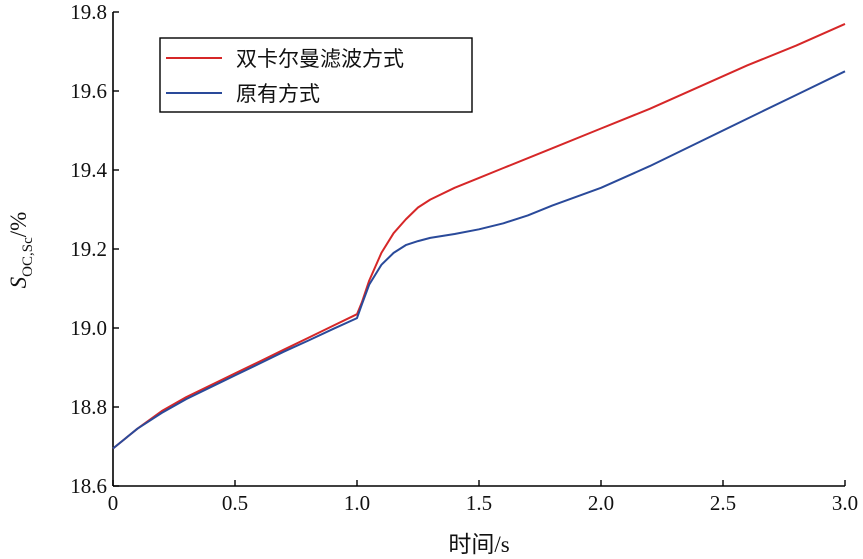 The image size is (863, 559). What do you see at coordinates (28, 257) in the screenshot?
I see `y-axis-label-sub: OC,Sc` at bounding box center [28, 257].